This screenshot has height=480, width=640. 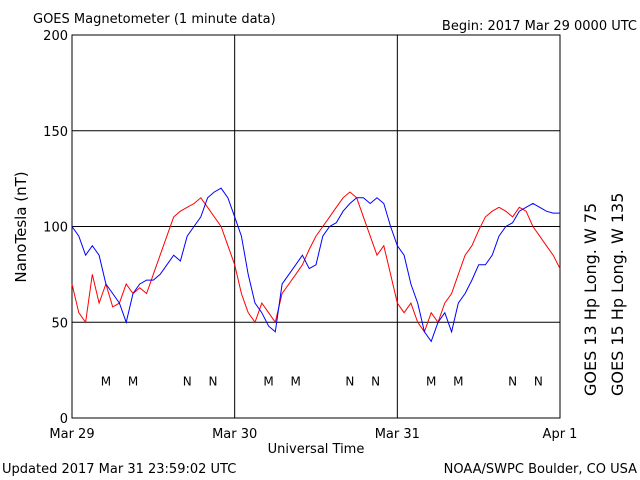 What do you see at coordinates (64, 419) in the screenshot?
I see `y-tick-label: 0` at bounding box center [64, 419].